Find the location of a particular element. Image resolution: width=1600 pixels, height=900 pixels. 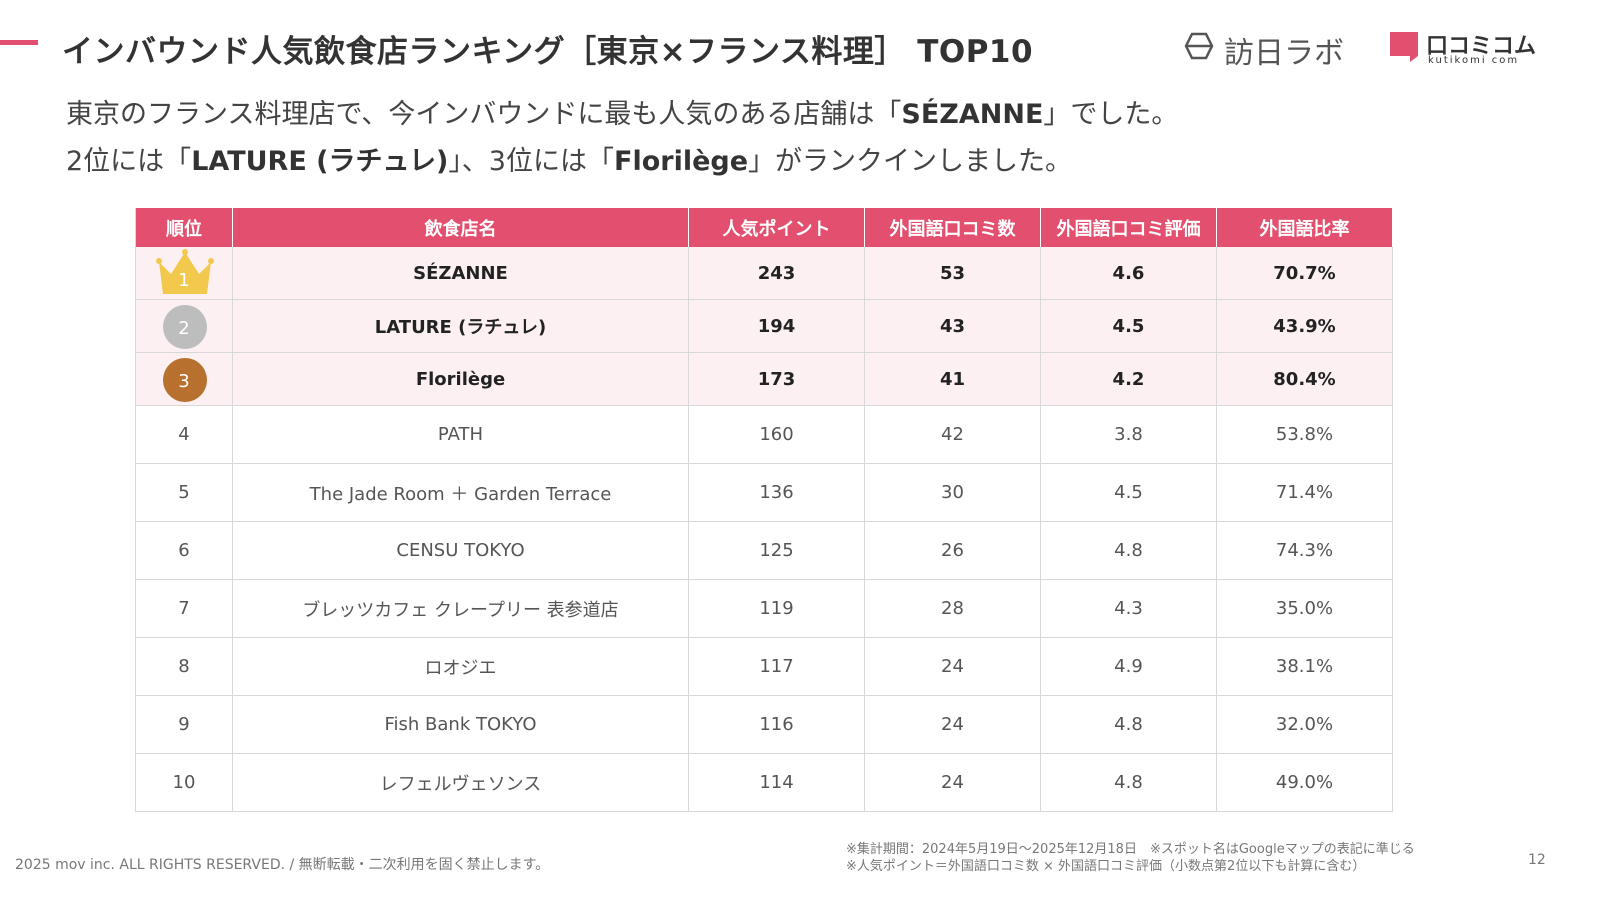

table-cell: 人気ポイント is located at coordinates (777, 227).